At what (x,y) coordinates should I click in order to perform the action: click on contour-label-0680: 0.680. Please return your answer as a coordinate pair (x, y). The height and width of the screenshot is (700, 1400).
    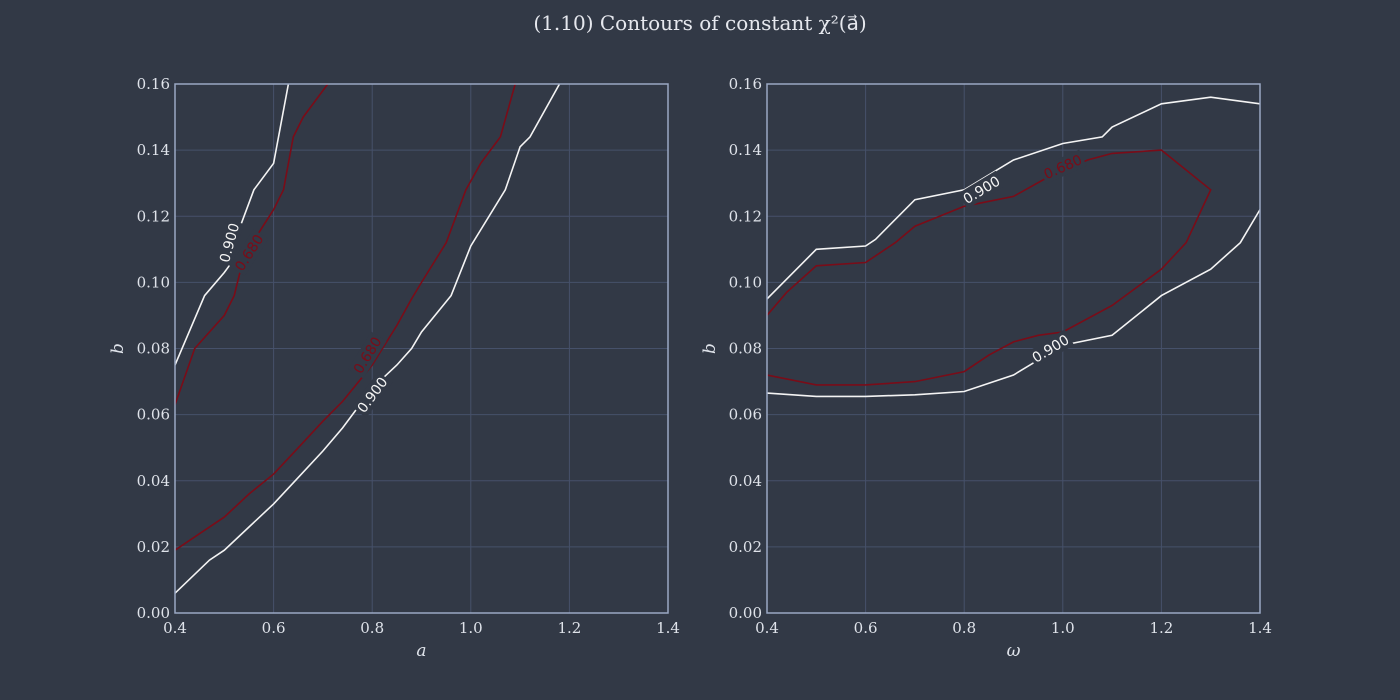
    Looking at the image, I should click on (367, 355).